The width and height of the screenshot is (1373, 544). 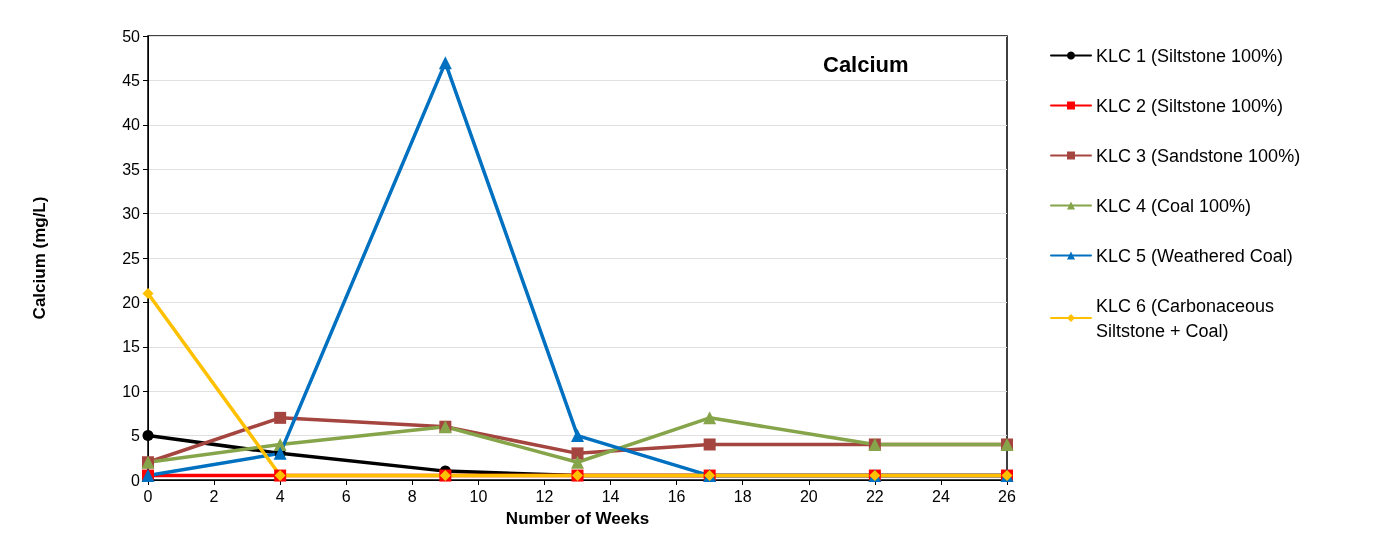 What do you see at coordinates (808, 496) in the screenshot?
I see `x-tick-label: 20` at bounding box center [808, 496].